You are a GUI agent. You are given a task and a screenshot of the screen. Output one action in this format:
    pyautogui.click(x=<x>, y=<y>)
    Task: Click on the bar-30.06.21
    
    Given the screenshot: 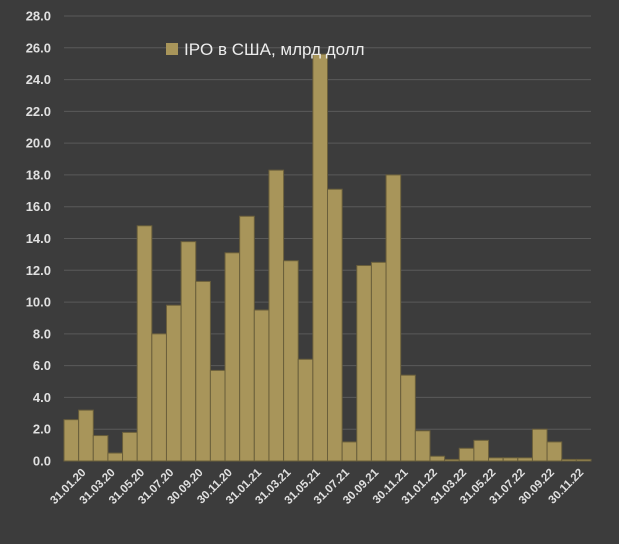 What is the action you would take?
    pyautogui.click(x=320, y=257)
    